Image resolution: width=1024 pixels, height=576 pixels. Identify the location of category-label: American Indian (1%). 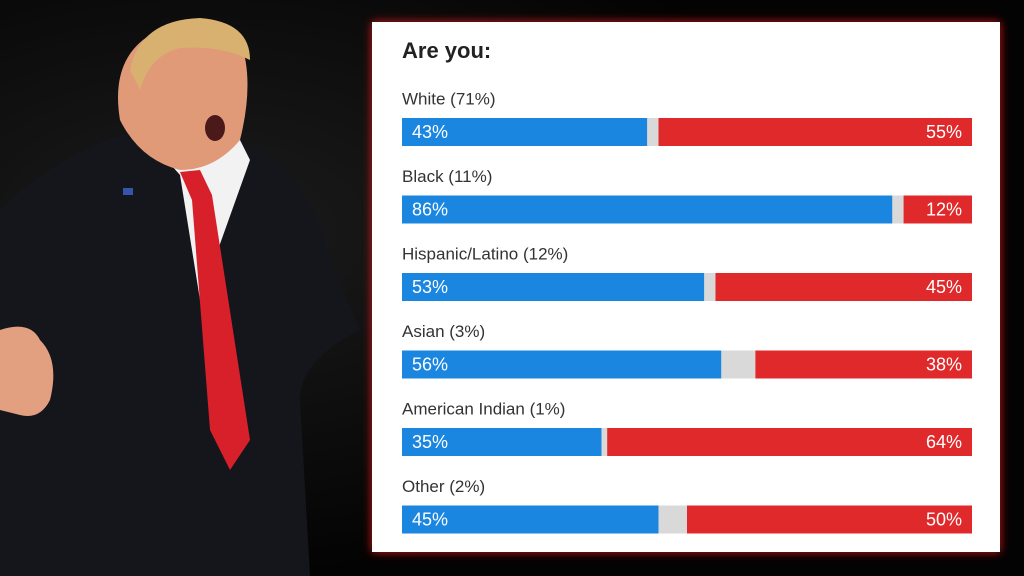
(483, 408).